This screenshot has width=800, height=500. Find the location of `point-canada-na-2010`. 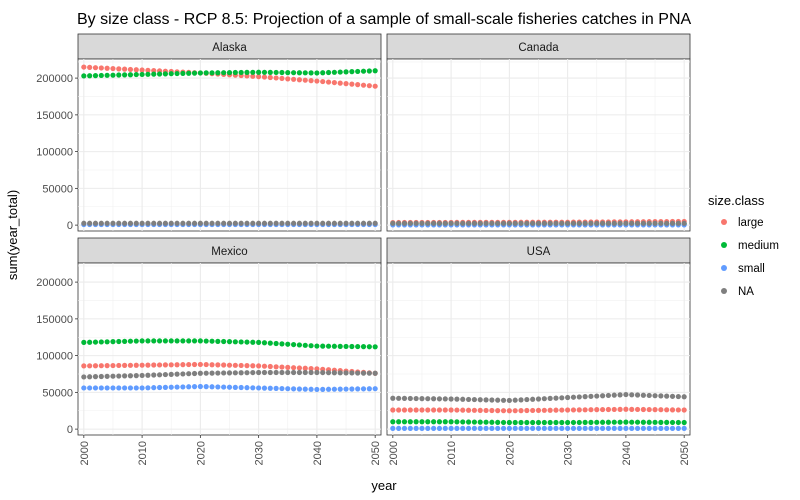

point-canada-na-2010 is located at coordinates (451, 223).